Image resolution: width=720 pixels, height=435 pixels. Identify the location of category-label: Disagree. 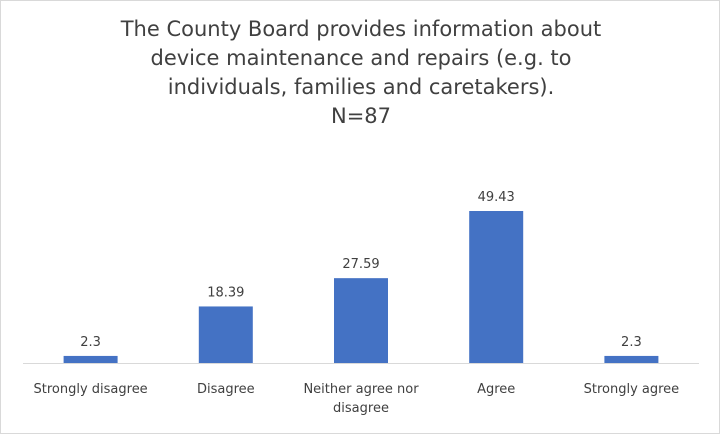
(226, 389).